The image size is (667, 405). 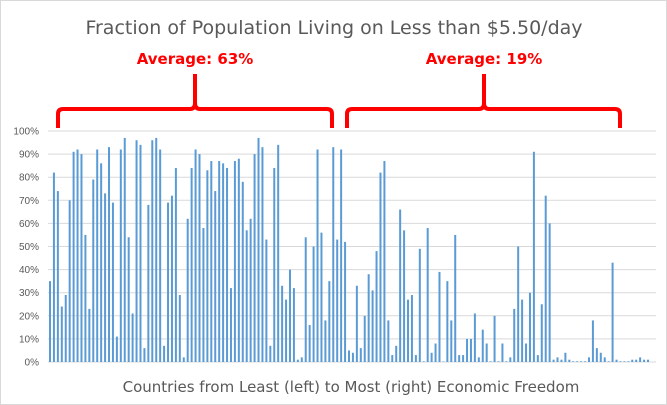 I want to click on annotation-left-average: Average: 63%, so click(x=195, y=59).